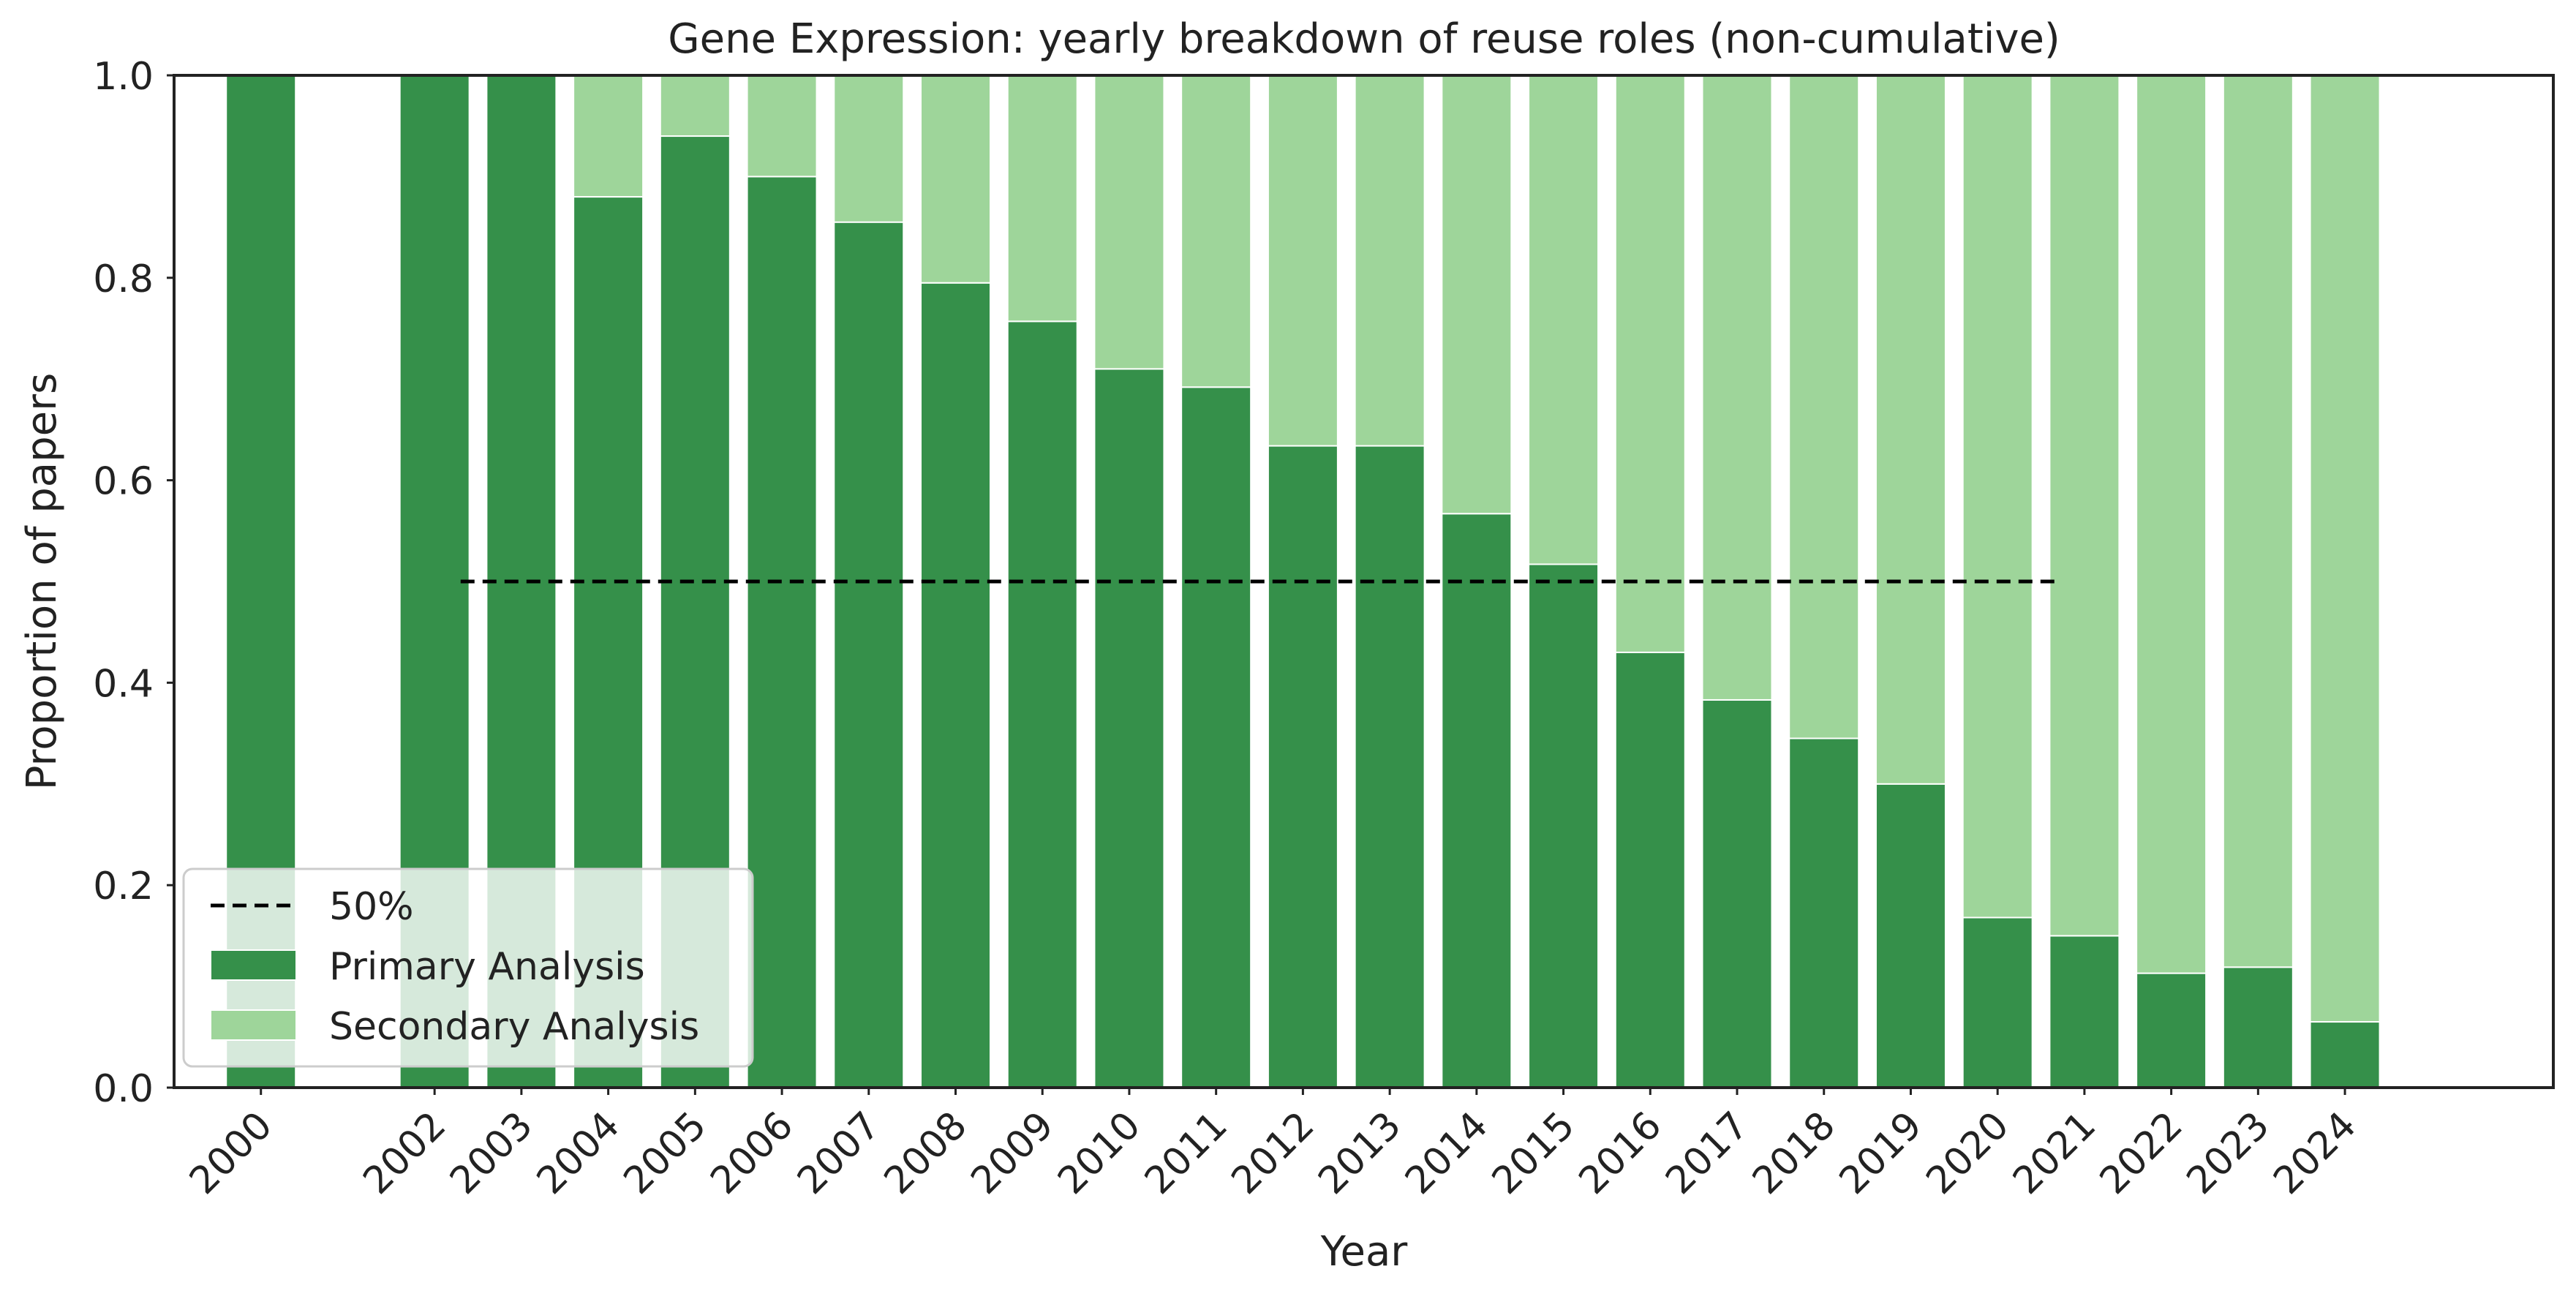  What do you see at coordinates (2171, 524) in the screenshot?
I see `bar-secondary-2022` at bounding box center [2171, 524].